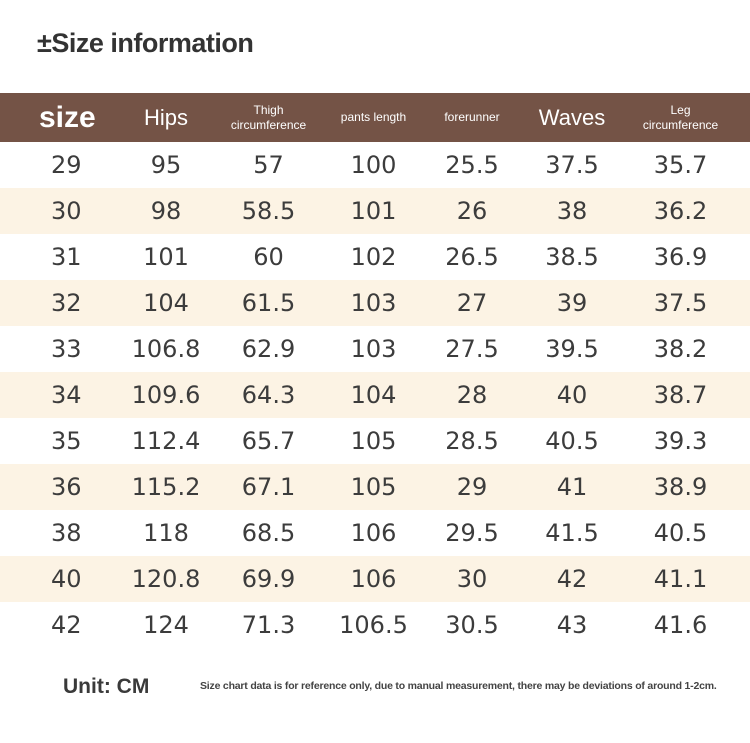  I want to click on table-cell: 27, so click(472, 303).